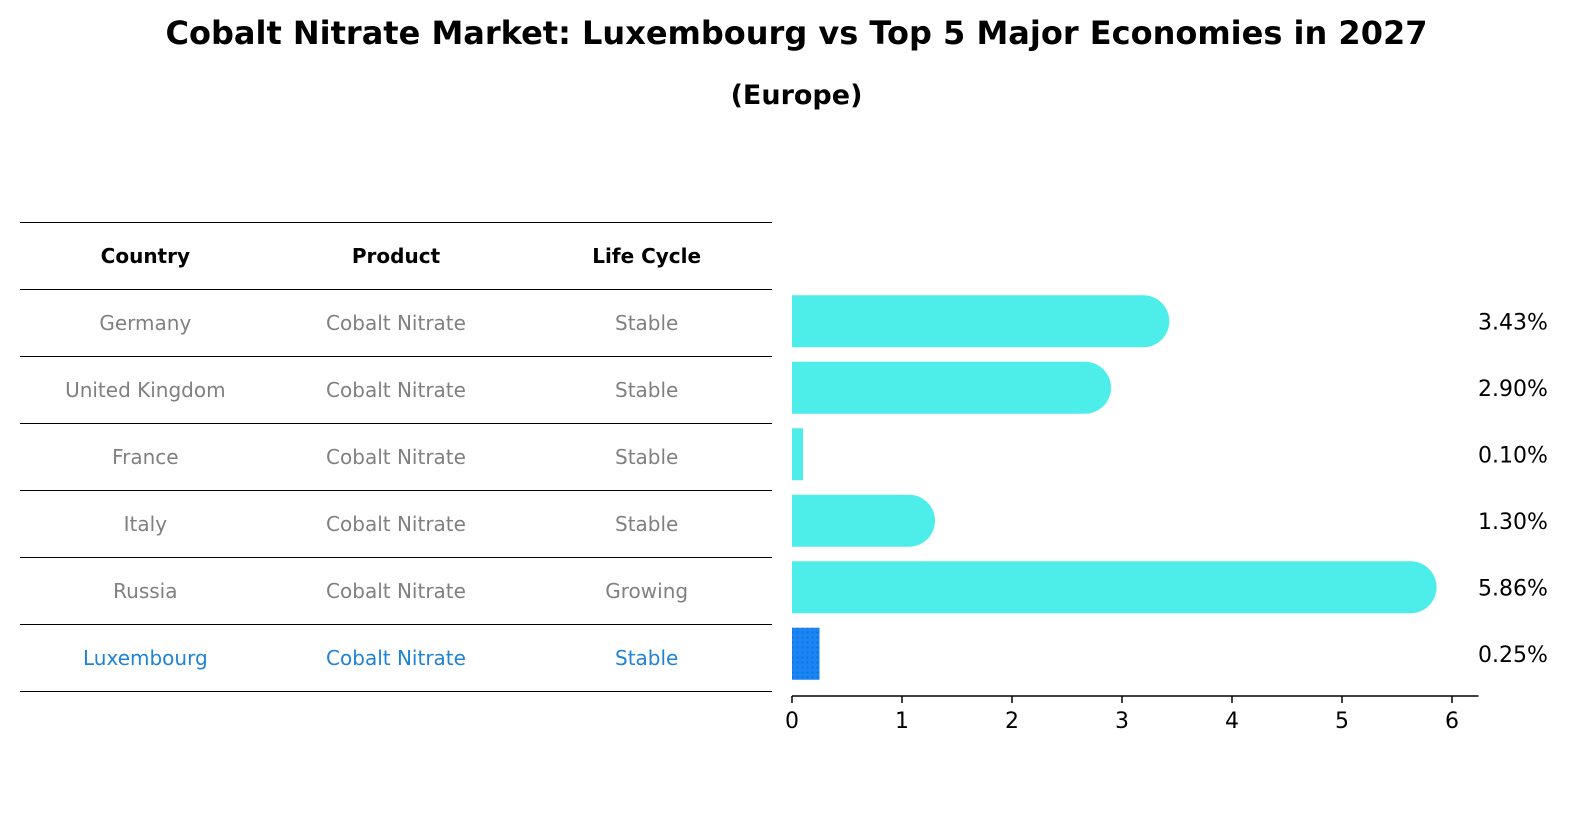 This screenshot has width=1593, height=823. I want to click on x-tick-label: 3, so click(1122, 721).